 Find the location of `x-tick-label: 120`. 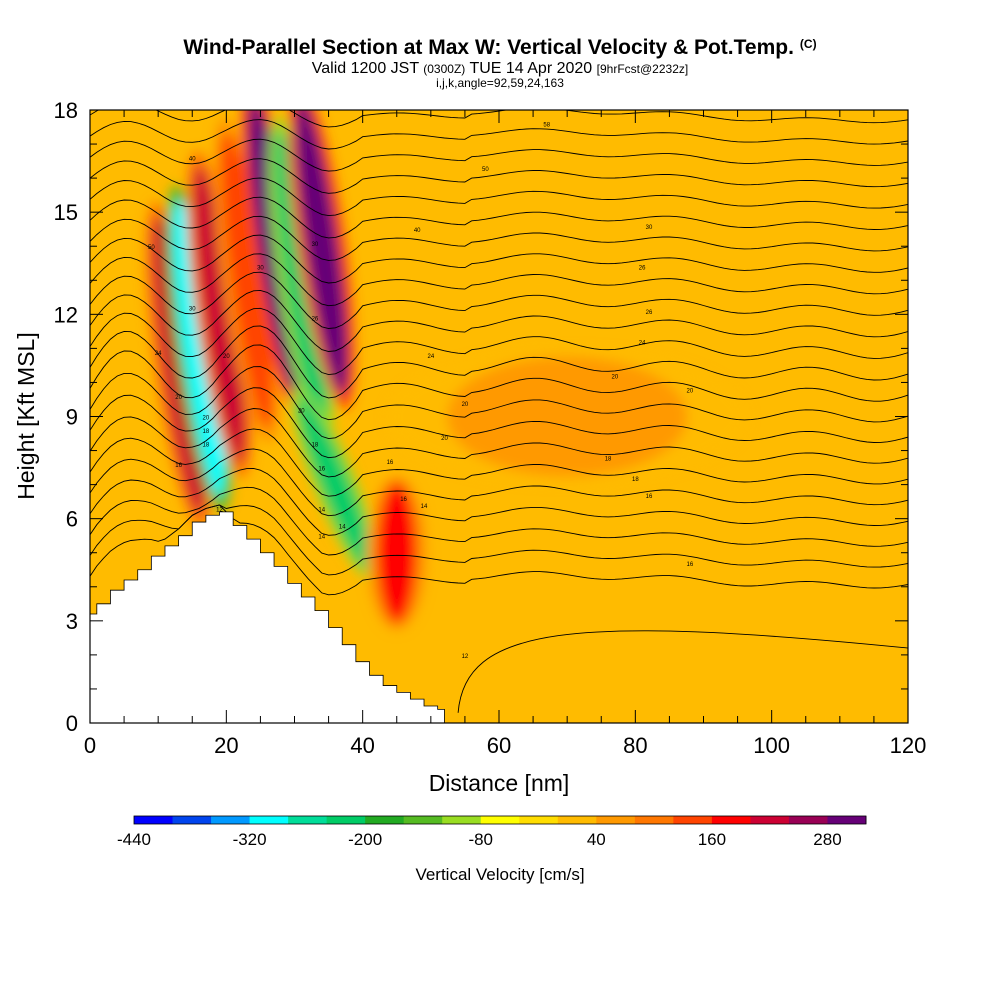

x-tick-label: 120 is located at coordinates (908, 745).